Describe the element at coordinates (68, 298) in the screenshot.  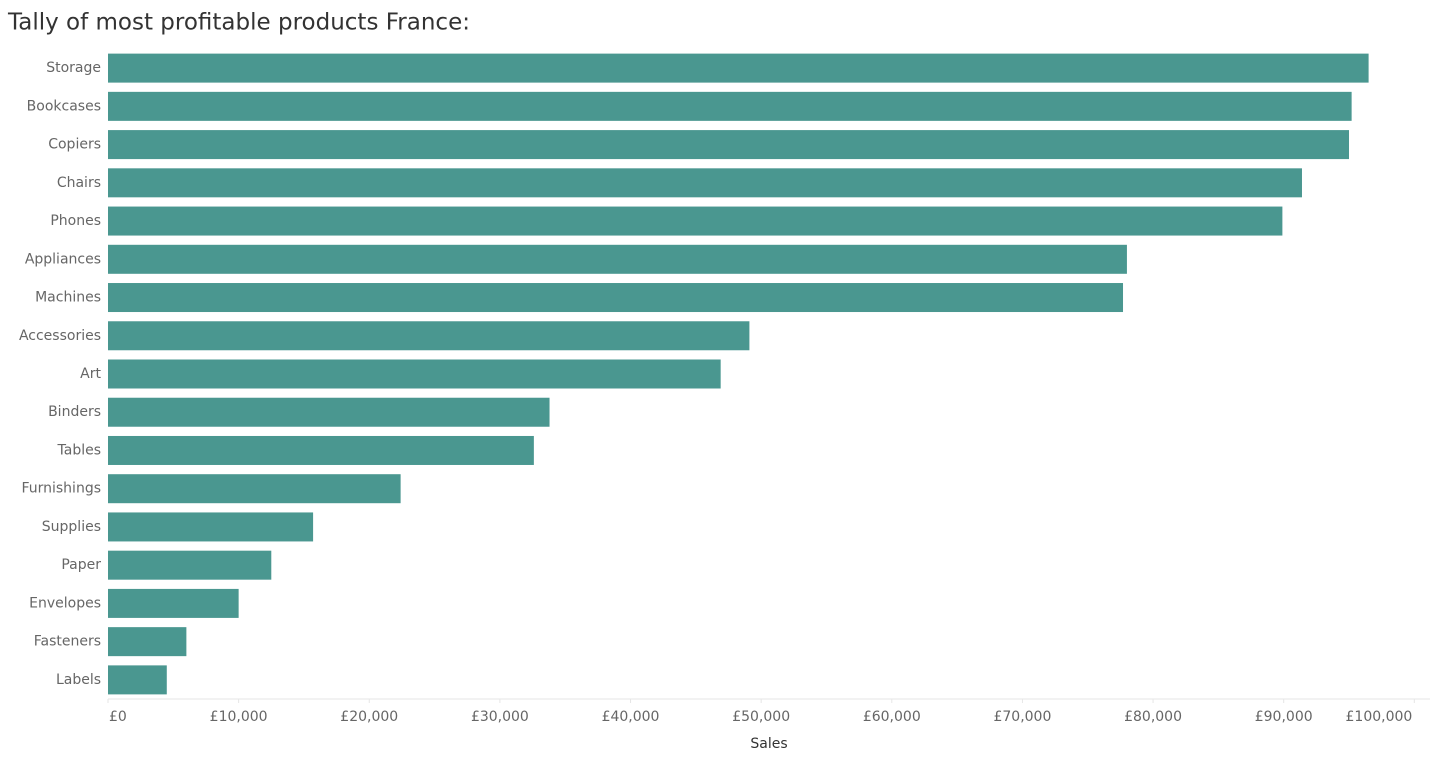
I see `y-tick-label: Machines` at that location.